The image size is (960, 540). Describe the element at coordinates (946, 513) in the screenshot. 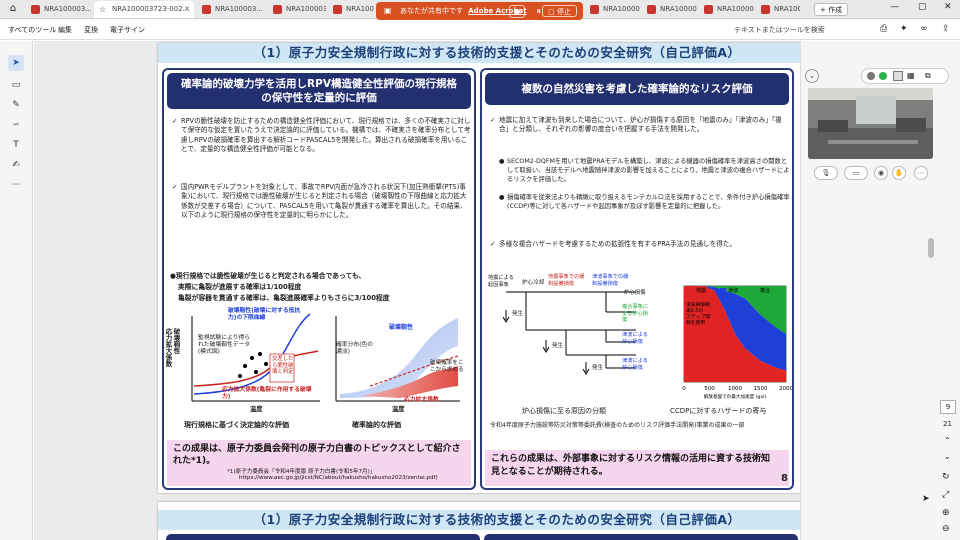

I see `zoom-in-icon: ⊕` at that location.